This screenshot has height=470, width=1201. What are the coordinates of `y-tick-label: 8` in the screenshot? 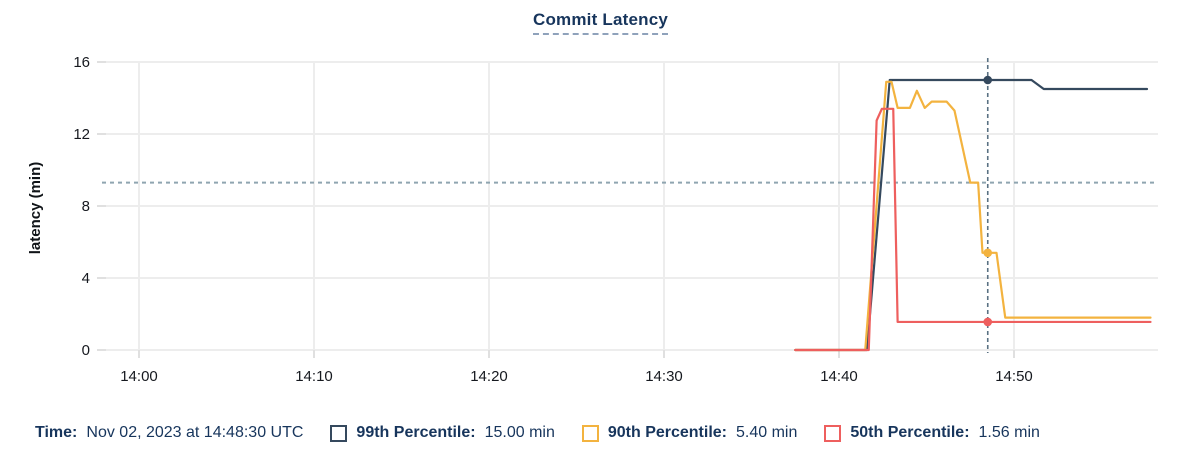 It's located at (86, 206).